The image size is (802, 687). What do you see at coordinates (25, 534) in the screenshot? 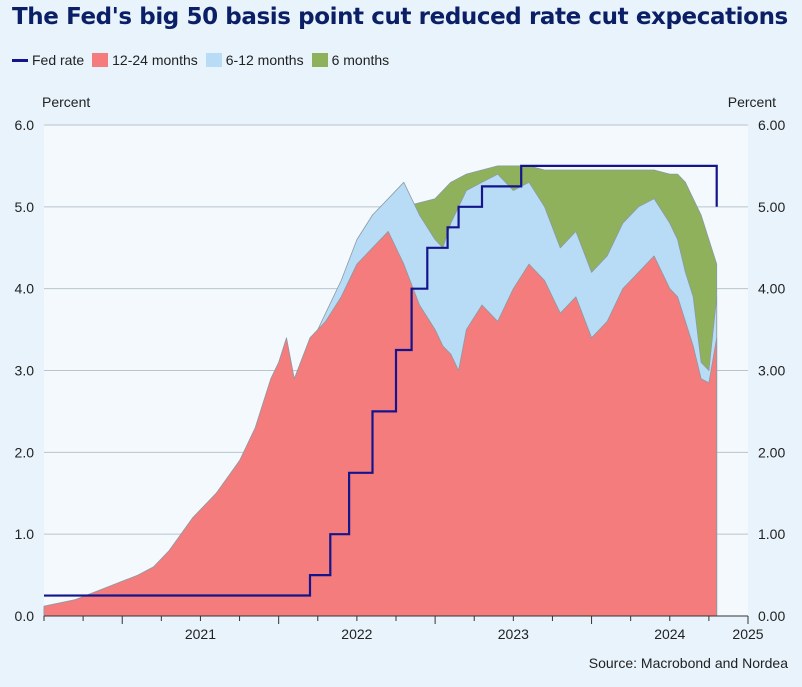
I see `y-tick-left-1: 1.0` at bounding box center [25, 534].